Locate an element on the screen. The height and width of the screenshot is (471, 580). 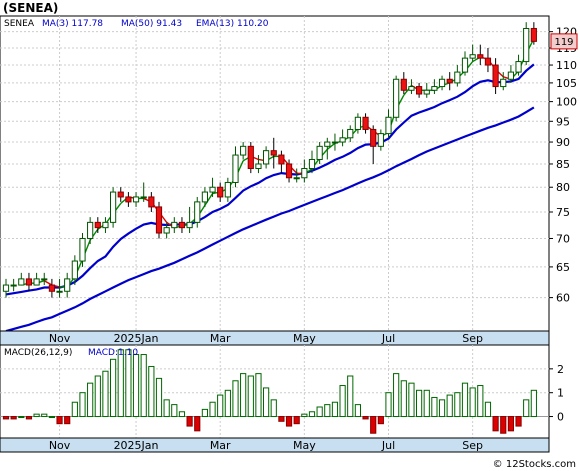
macd-y-tick-label: 0 is located at coordinates (560, 417).